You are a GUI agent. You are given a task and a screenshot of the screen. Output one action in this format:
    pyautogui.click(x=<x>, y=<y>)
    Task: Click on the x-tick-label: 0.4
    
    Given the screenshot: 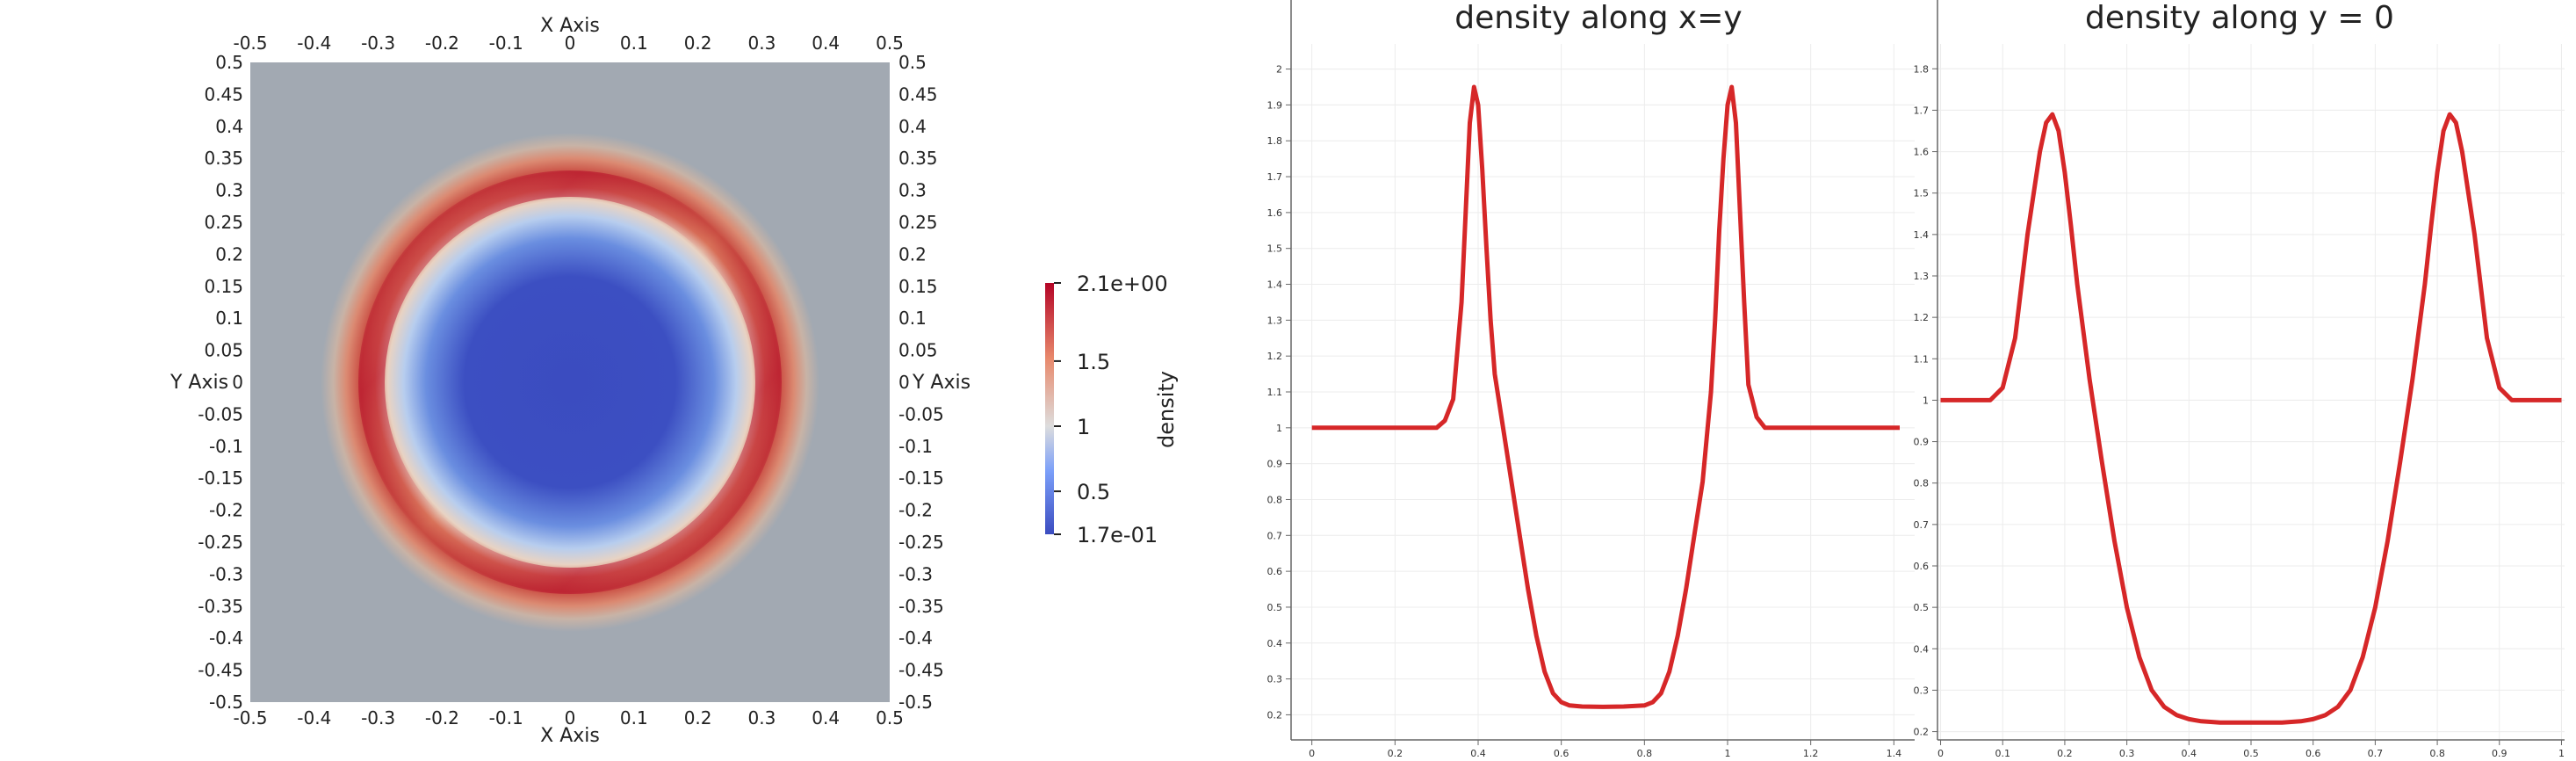 What is the action you would take?
    pyautogui.click(x=1478, y=753)
    